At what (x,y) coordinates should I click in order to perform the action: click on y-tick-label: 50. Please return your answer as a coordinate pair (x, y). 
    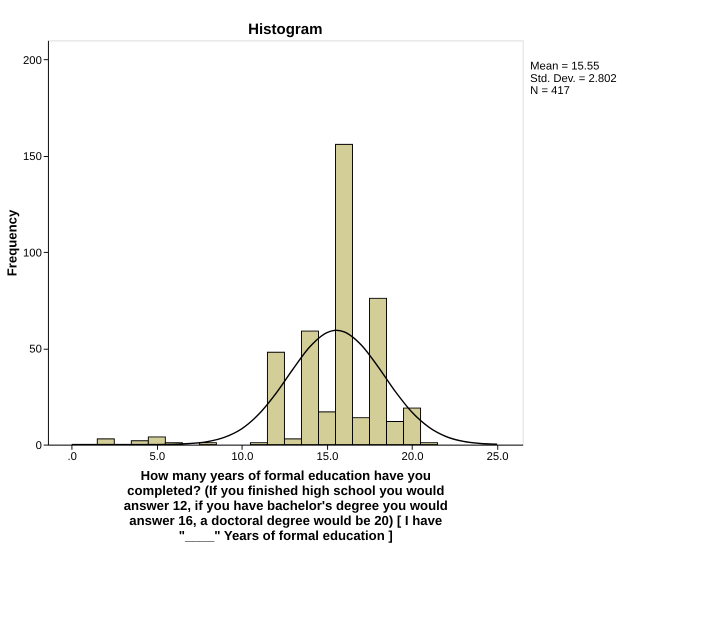
    Looking at the image, I should click on (35, 350).